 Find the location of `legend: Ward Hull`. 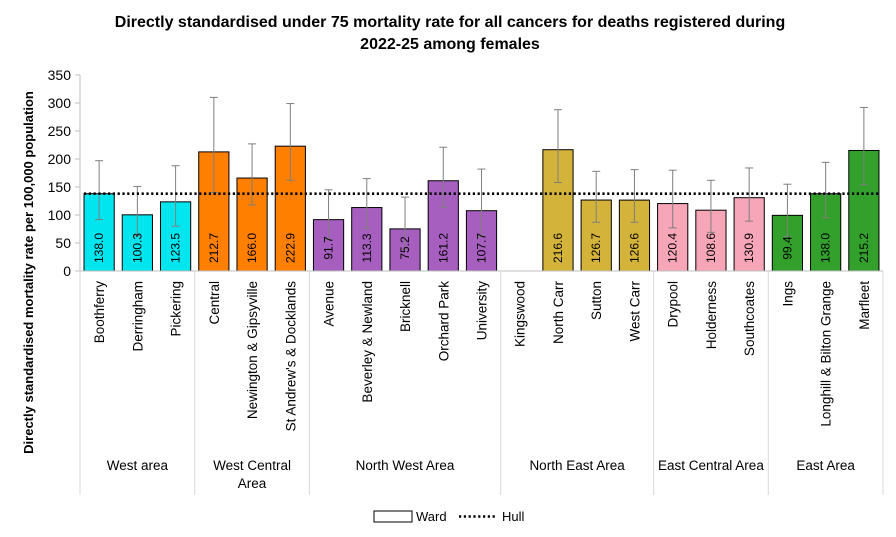

legend: Ward Hull is located at coordinates (449, 516).